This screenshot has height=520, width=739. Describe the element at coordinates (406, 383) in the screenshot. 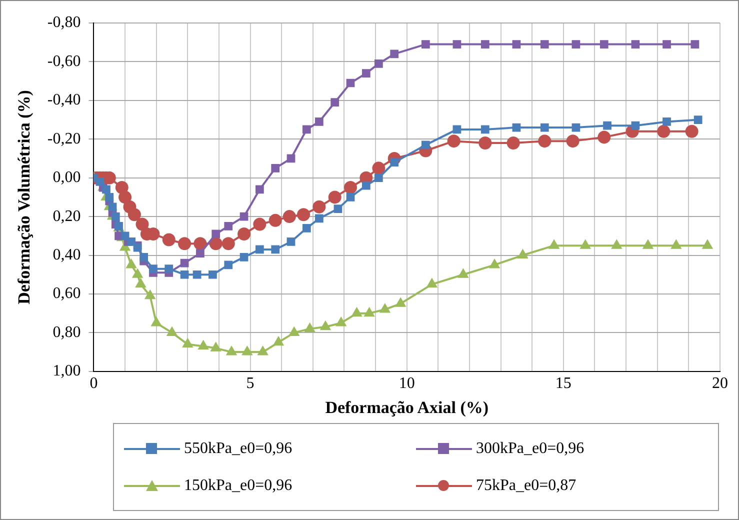

I see `x-tick-label: 10` at that location.